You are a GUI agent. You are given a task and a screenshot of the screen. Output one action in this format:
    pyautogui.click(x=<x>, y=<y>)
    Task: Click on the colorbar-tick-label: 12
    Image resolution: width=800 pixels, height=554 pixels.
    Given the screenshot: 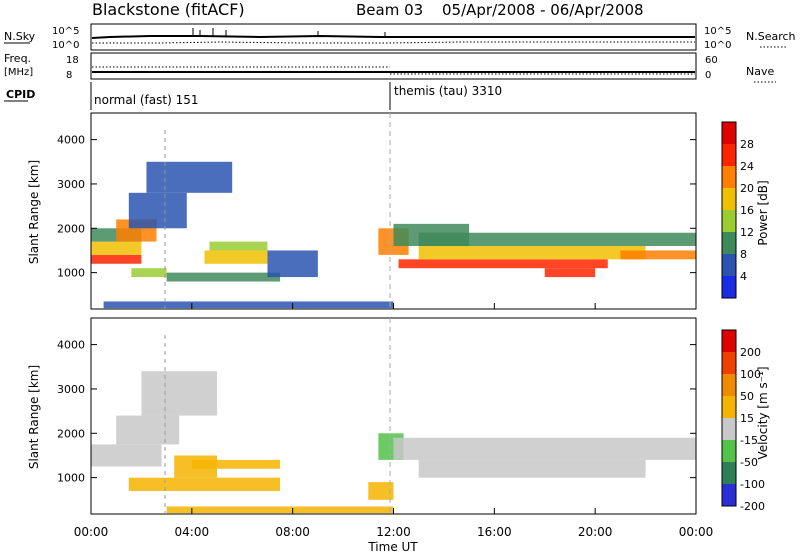 What is the action you would take?
    pyautogui.click(x=747, y=232)
    